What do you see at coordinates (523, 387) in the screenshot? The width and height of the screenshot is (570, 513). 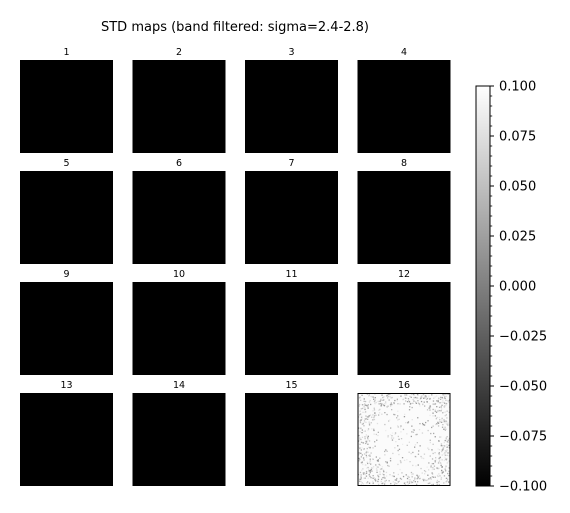 I see `colorbar-tick-label: −0.050` at bounding box center [523, 387].